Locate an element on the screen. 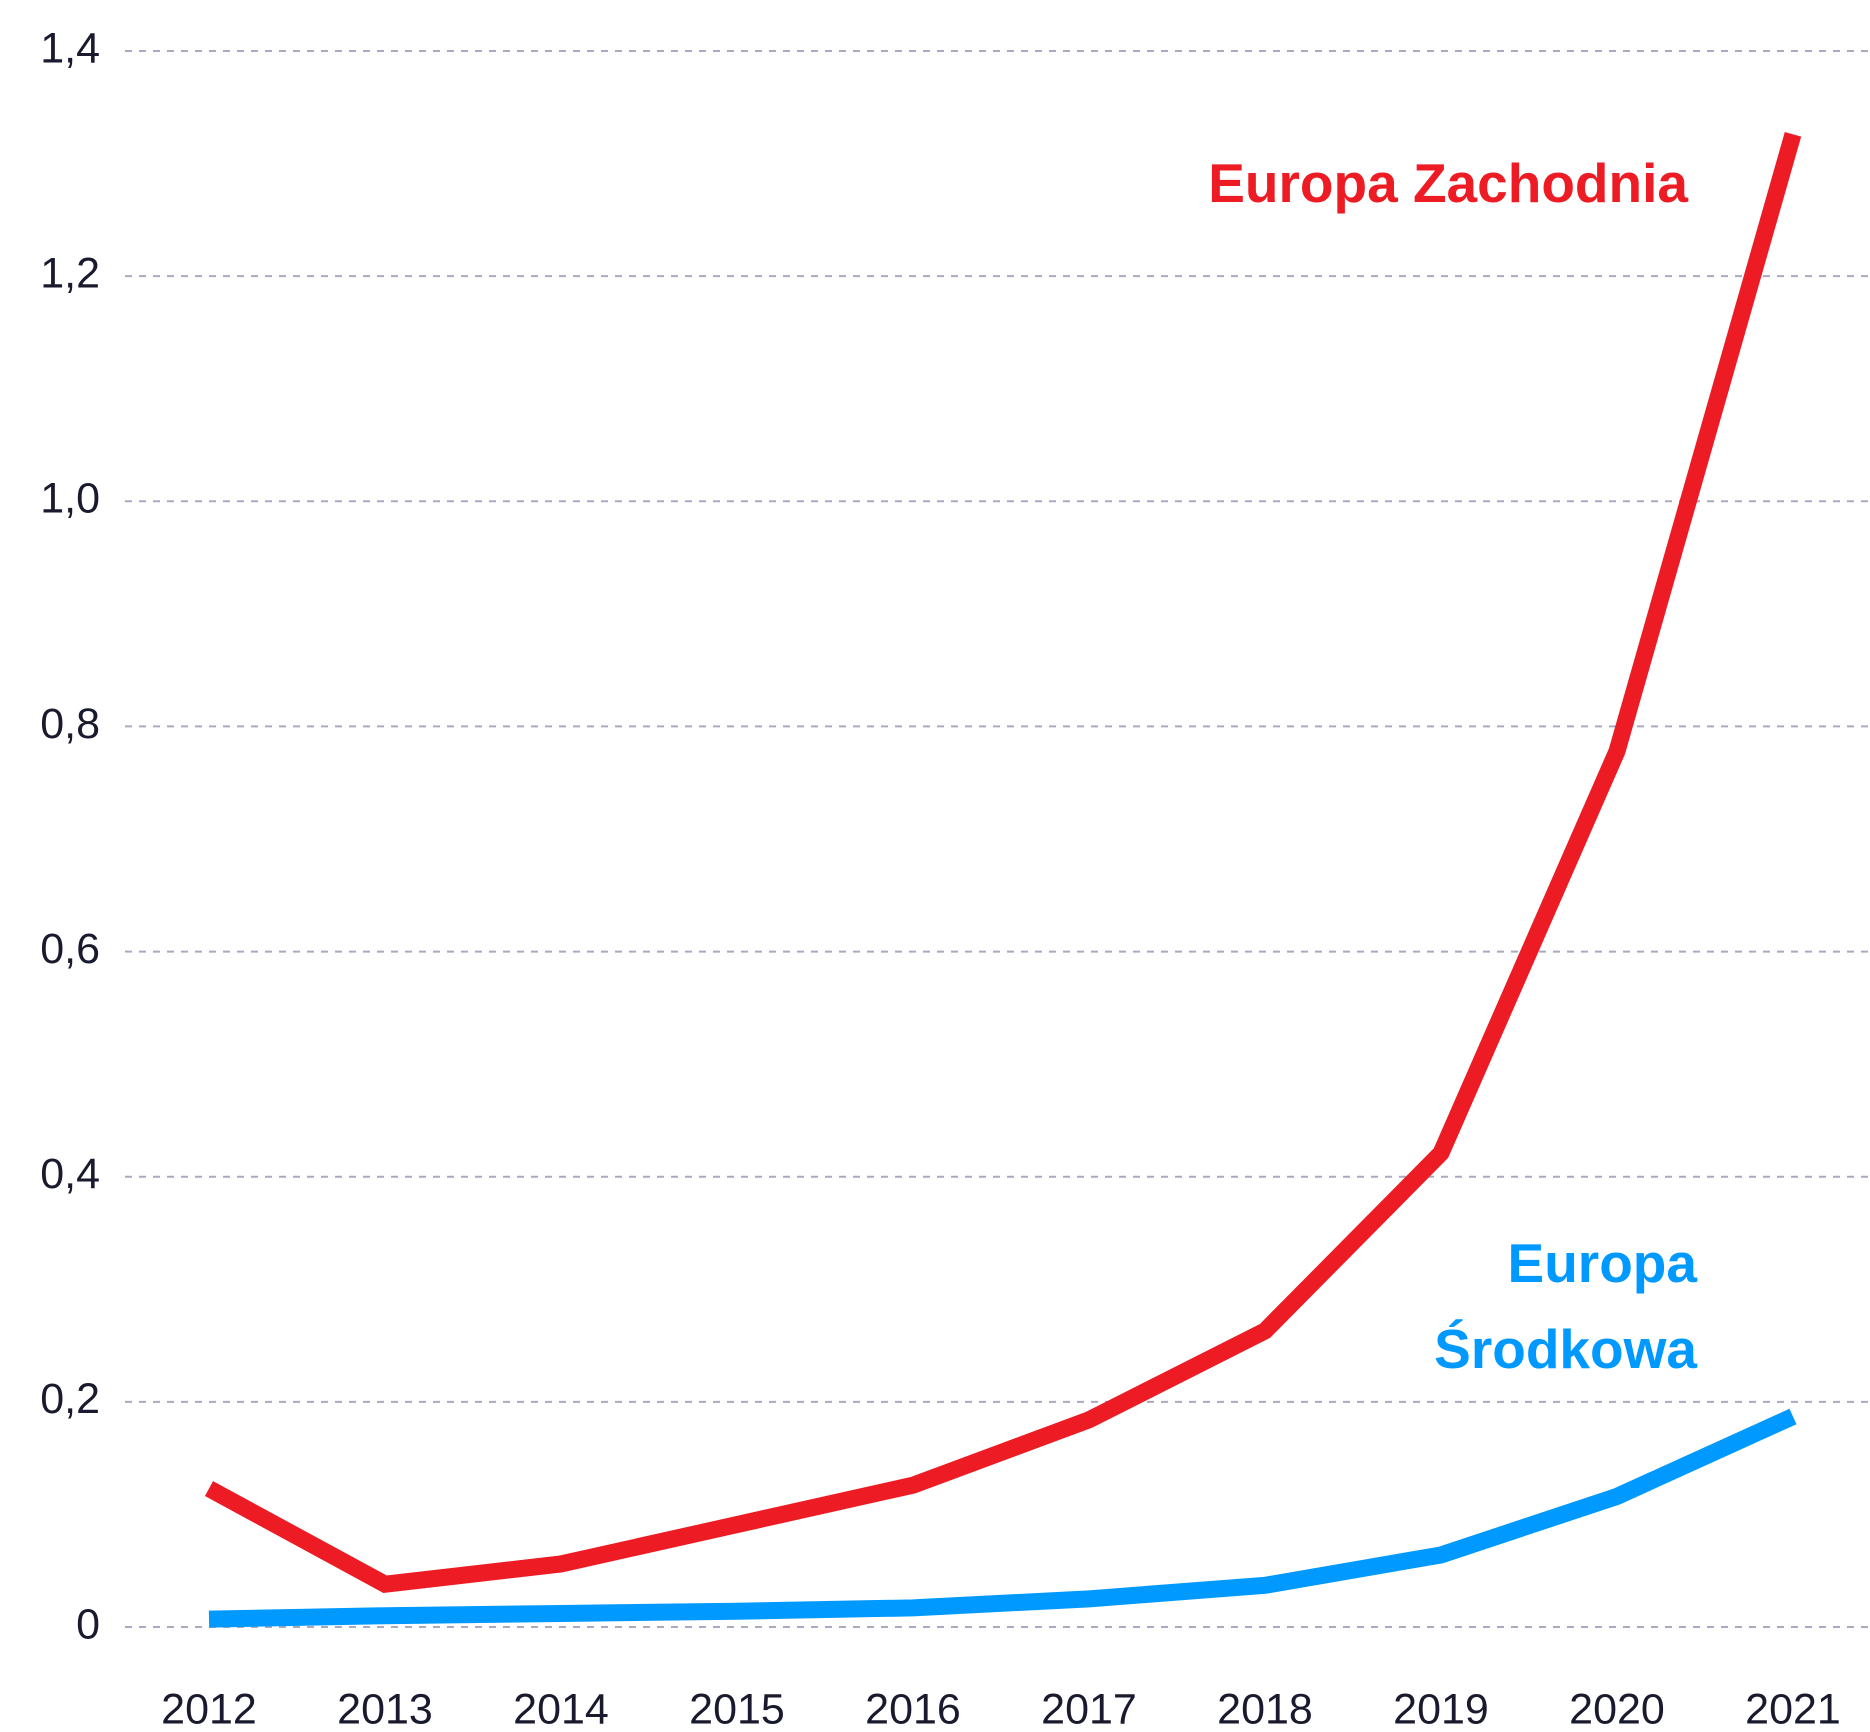  series-label: Europa Zachodnia is located at coordinates (1448, 183).